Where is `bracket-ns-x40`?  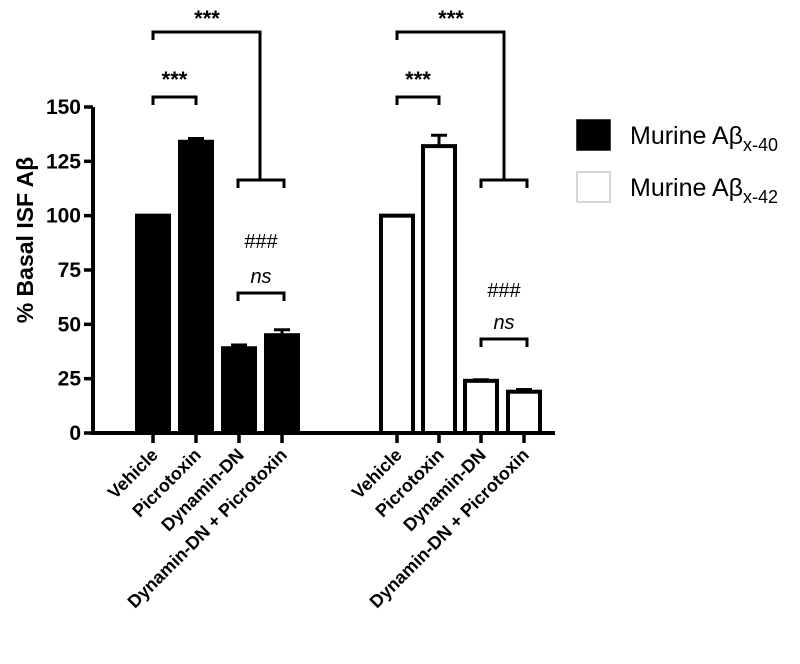
bracket-ns-x40 is located at coordinates (261, 296).